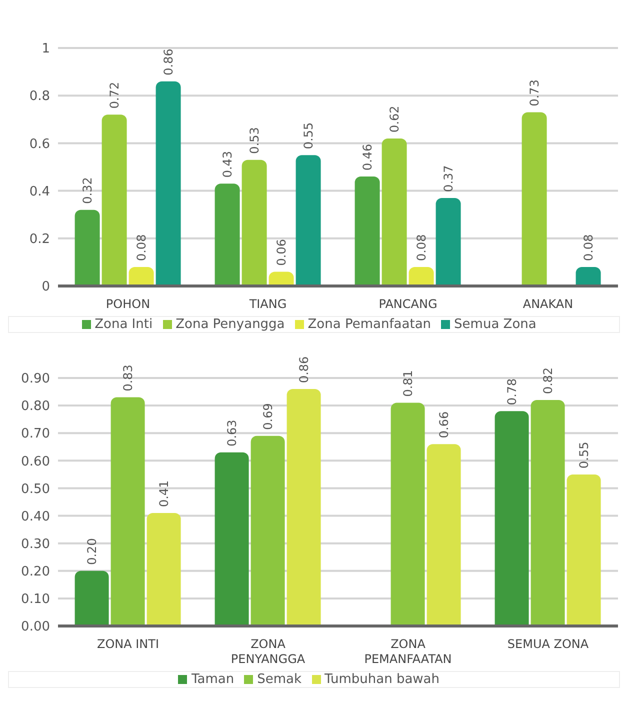  Describe the element at coordinates (227, 164) in the screenshot. I see `data-label: 0.43` at that location.